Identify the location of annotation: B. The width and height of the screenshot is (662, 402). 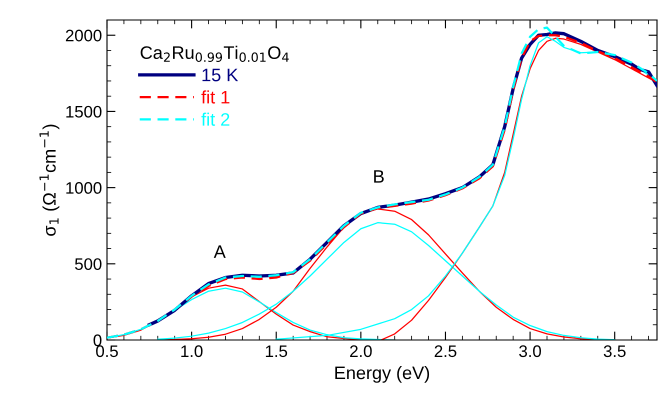
(379, 176).